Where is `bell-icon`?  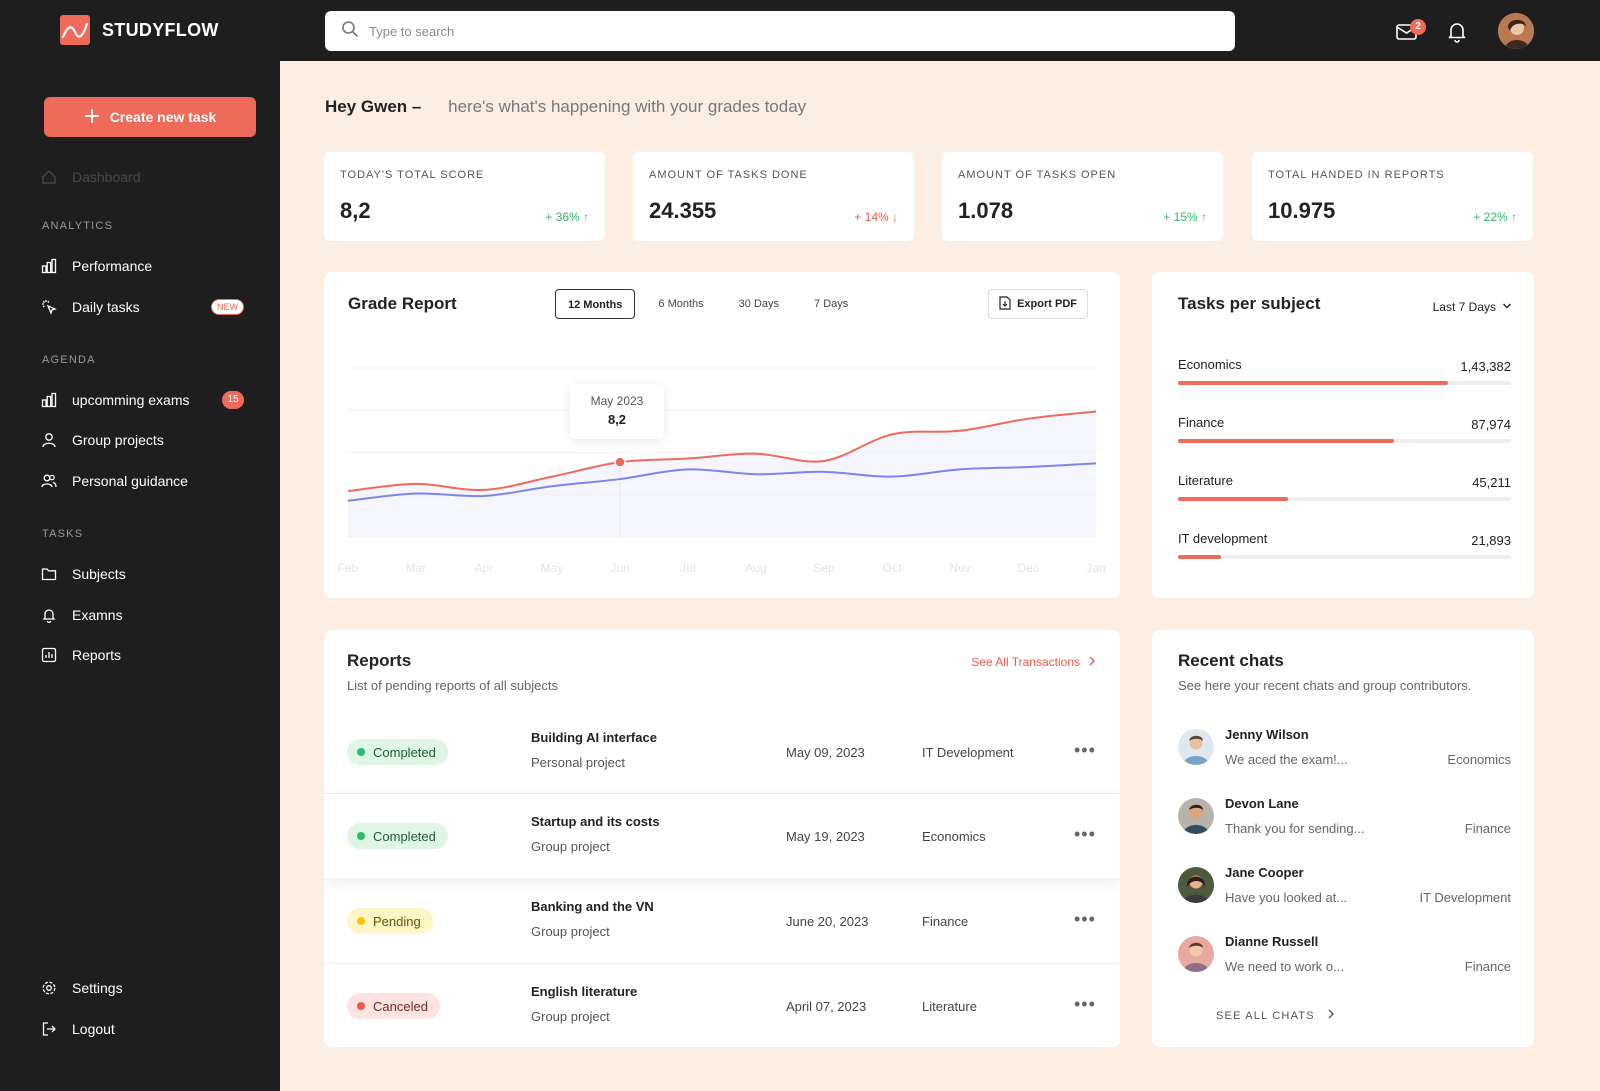 bell-icon is located at coordinates (1457, 31).